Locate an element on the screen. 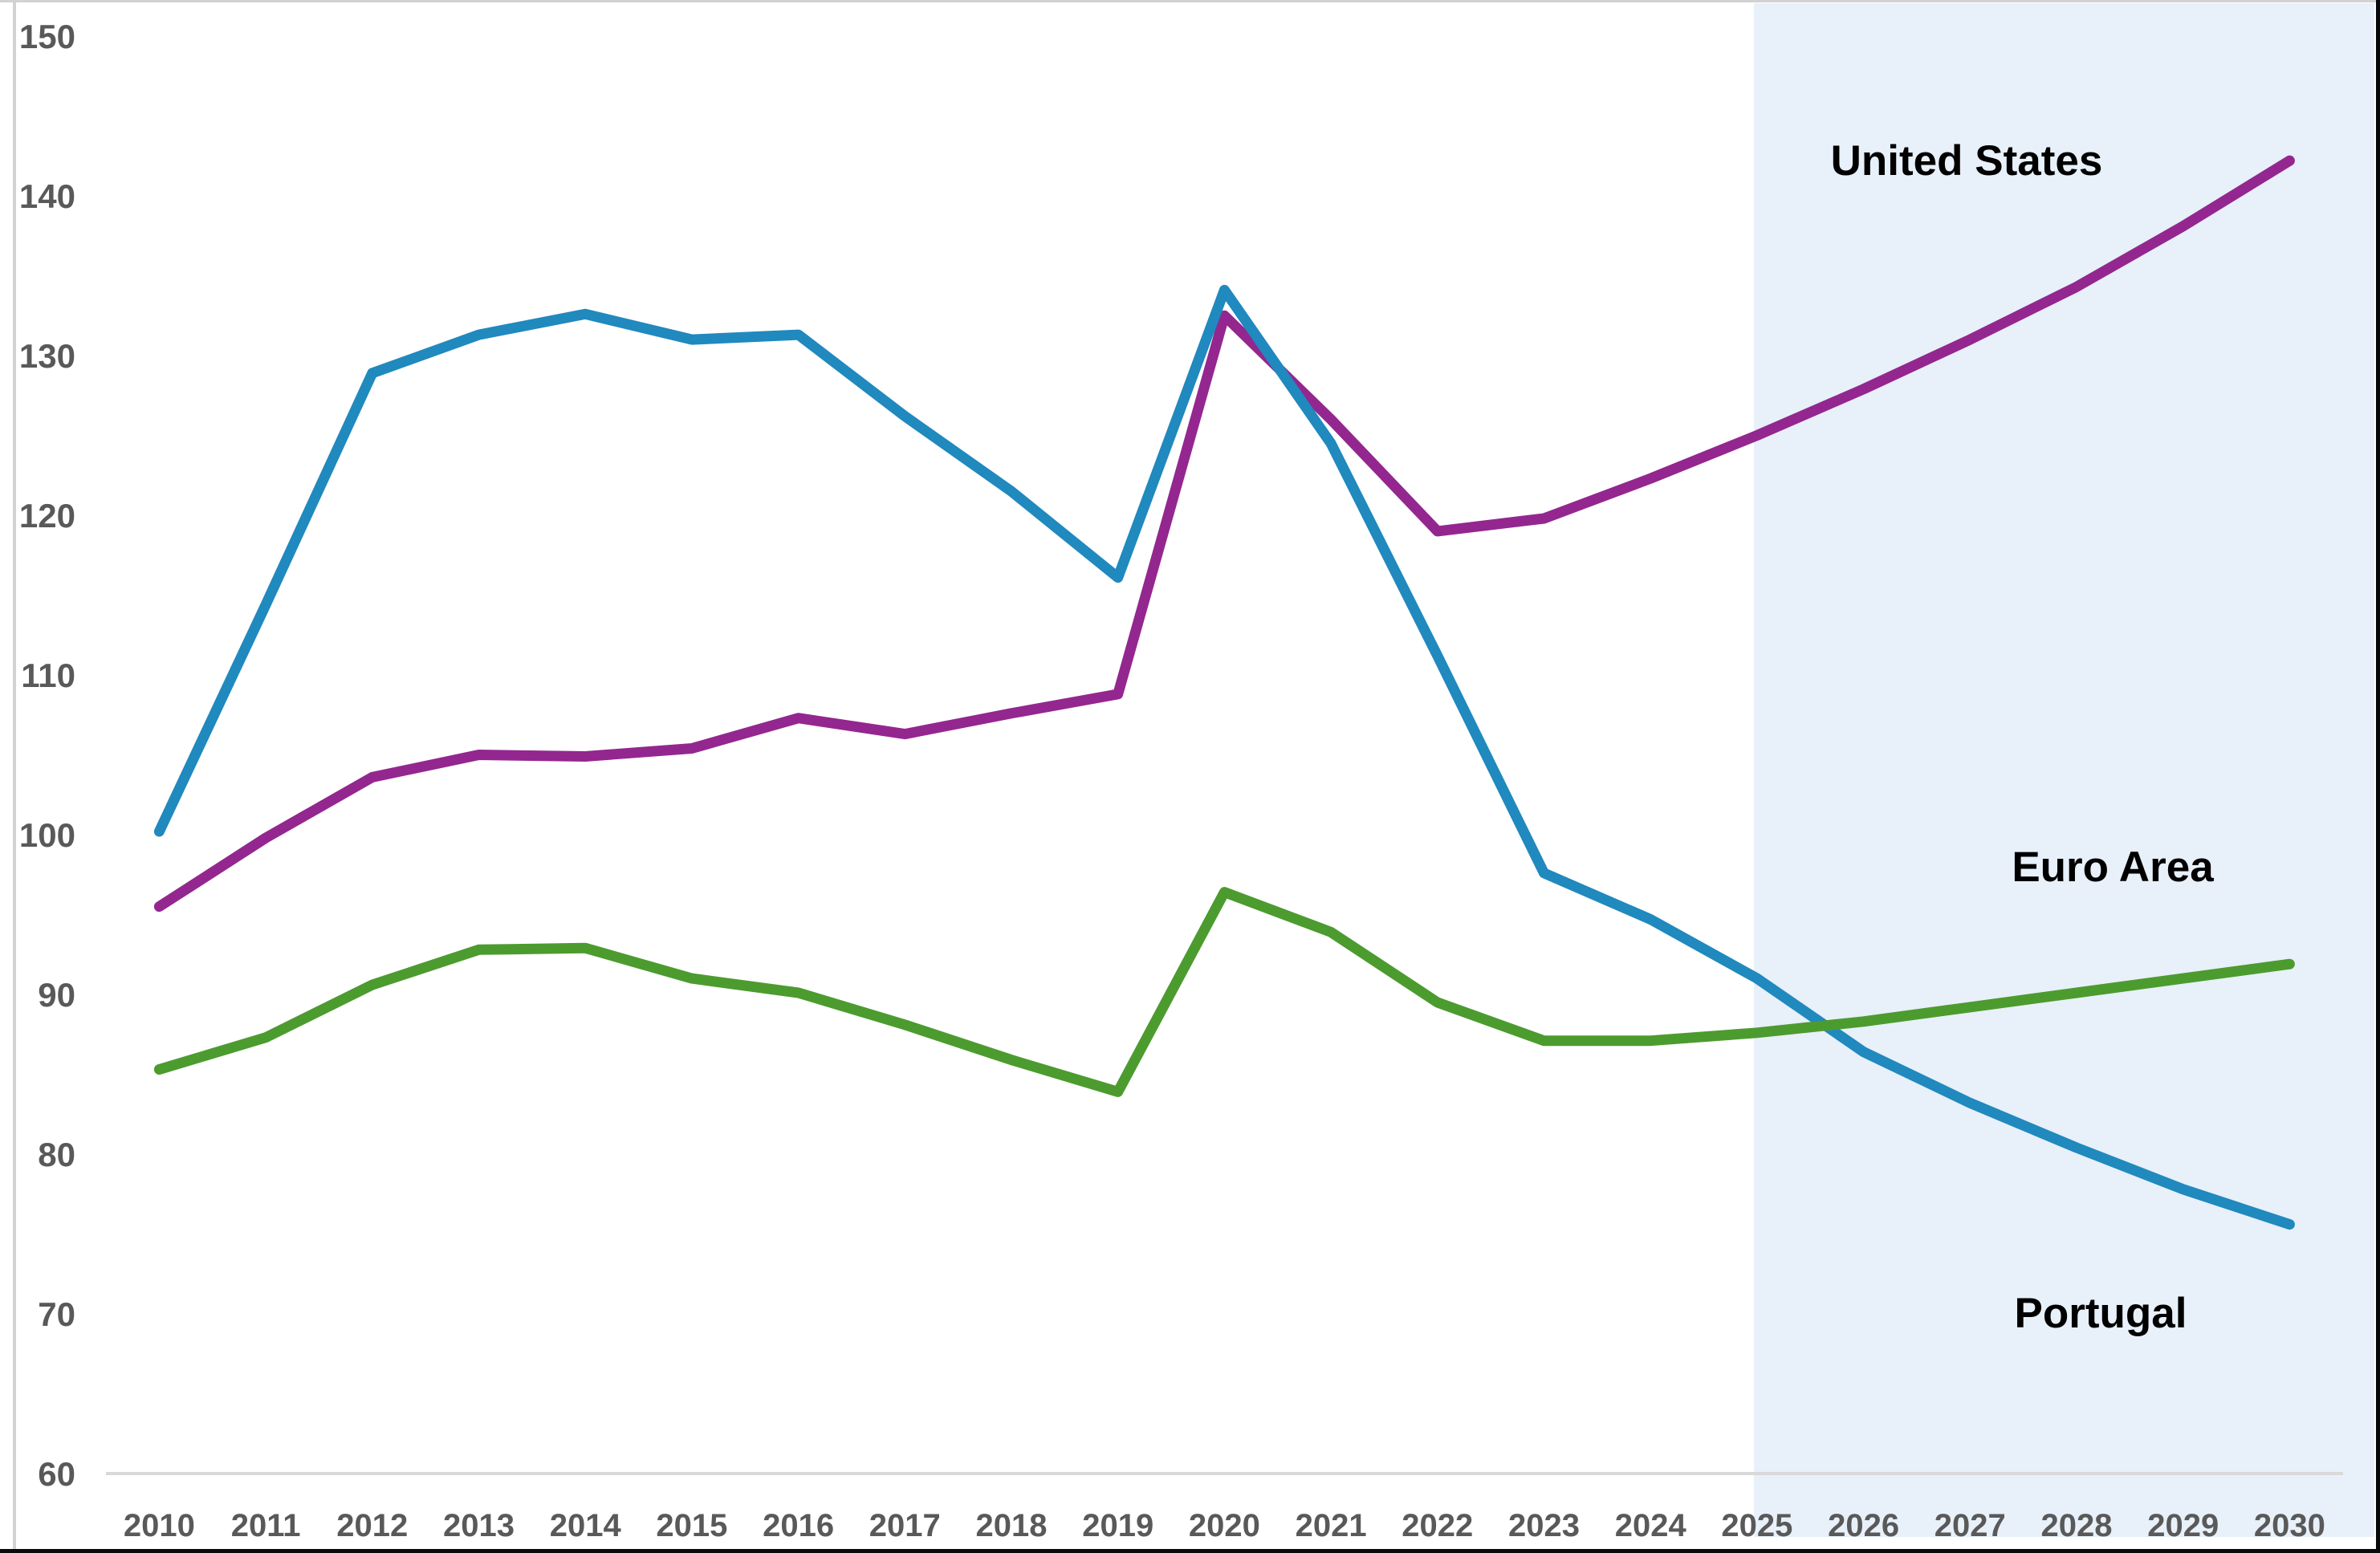 The height and width of the screenshot is (1553, 2380). frame-bottom-edge is located at coordinates (1190, 1551).